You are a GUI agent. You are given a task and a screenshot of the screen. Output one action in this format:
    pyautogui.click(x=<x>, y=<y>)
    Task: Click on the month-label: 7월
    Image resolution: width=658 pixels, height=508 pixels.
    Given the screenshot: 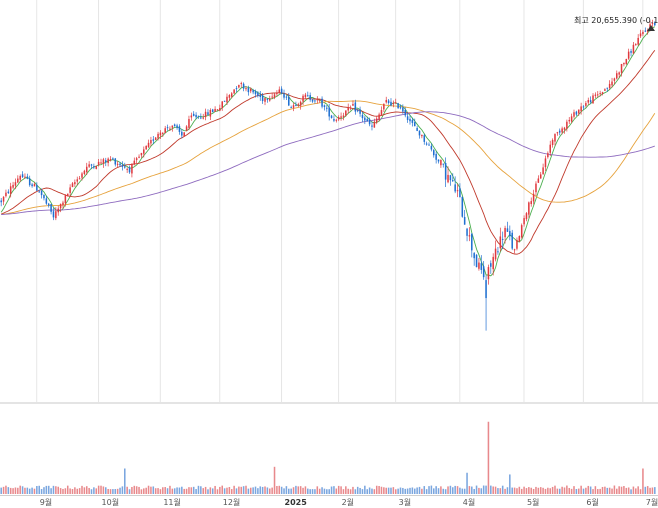 What is the action you would take?
    pyautogui.click(x=652, y=502)
    